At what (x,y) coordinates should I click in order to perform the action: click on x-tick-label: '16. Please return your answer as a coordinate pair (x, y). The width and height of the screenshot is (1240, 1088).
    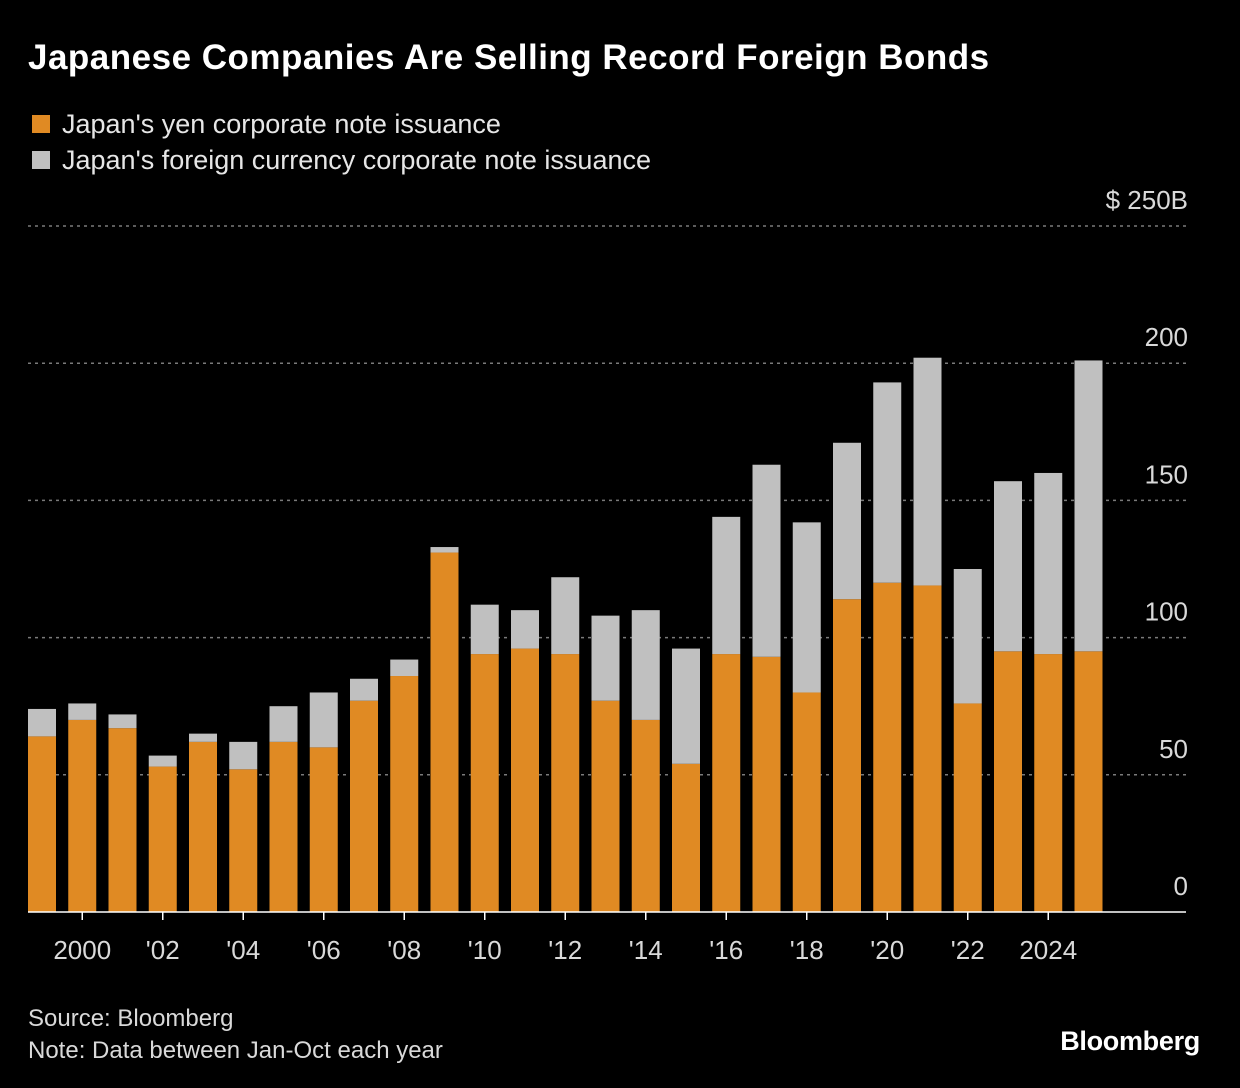
    Looking at the image, I should click on (726, 950).